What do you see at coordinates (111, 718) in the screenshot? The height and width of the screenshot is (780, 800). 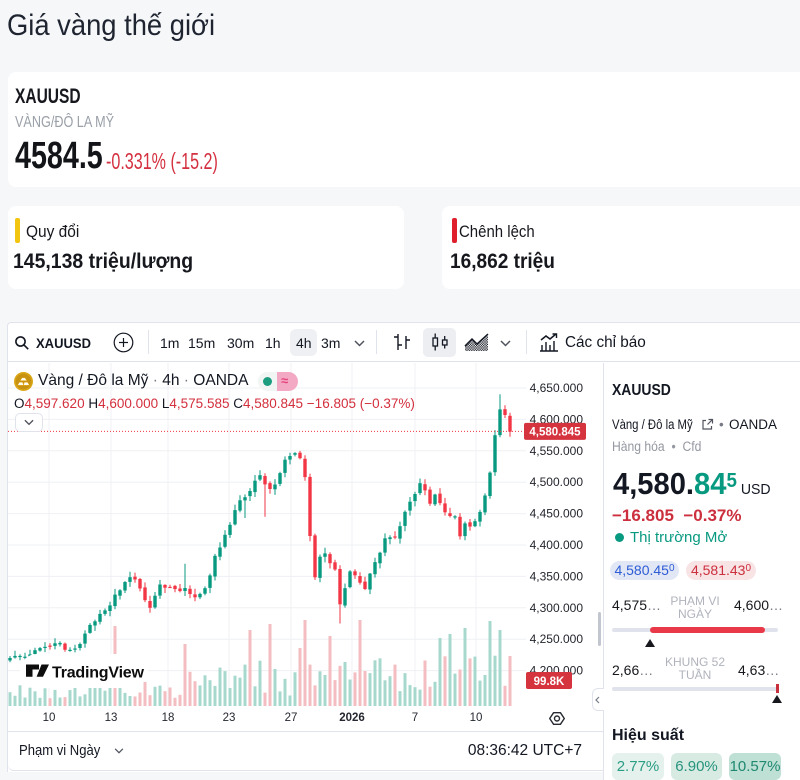 I see `svg-text: 13` at bounding box center [111, 718].